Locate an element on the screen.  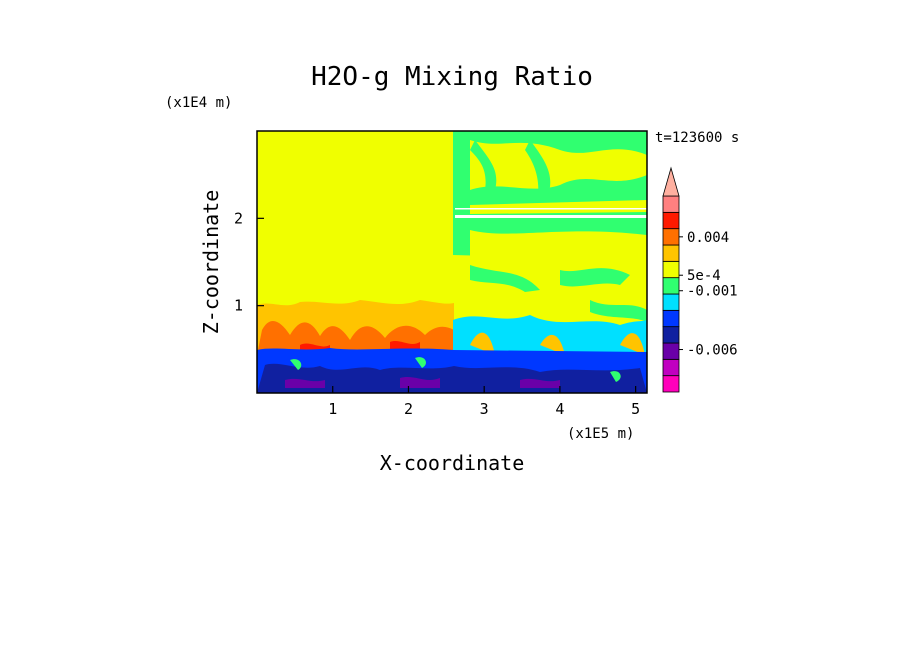
chart-title: H2O-g Mixing Ratio is located at coordinates (452, 77).